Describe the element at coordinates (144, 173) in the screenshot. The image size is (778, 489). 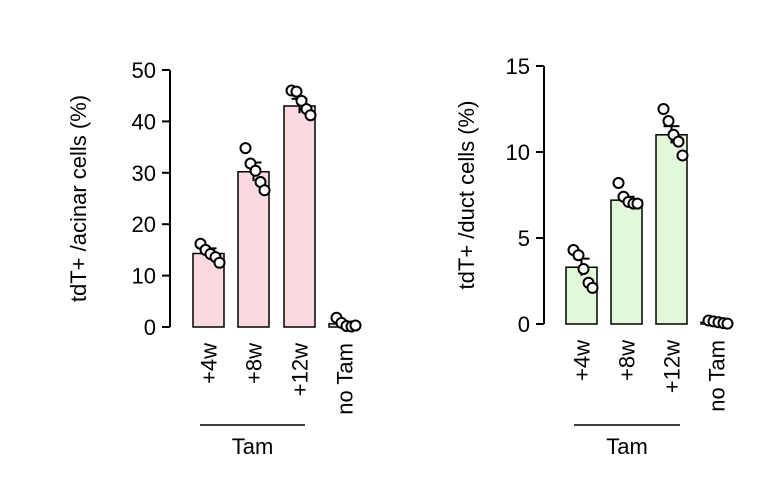
I see `y-tick-label: 30` at that location.